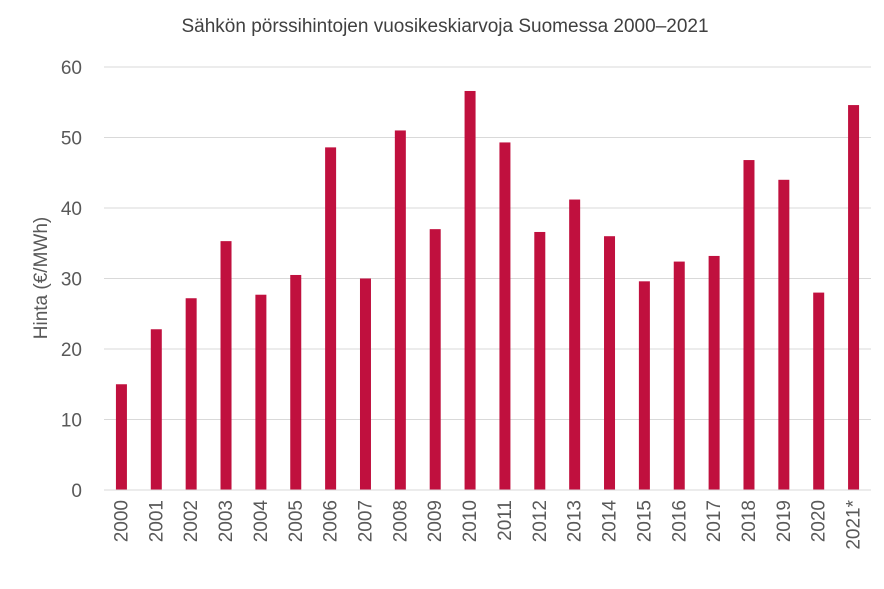  Describe the element at coordinates (400, 521) in the screenshot. I see `x-tick-label: 2008` at that location.